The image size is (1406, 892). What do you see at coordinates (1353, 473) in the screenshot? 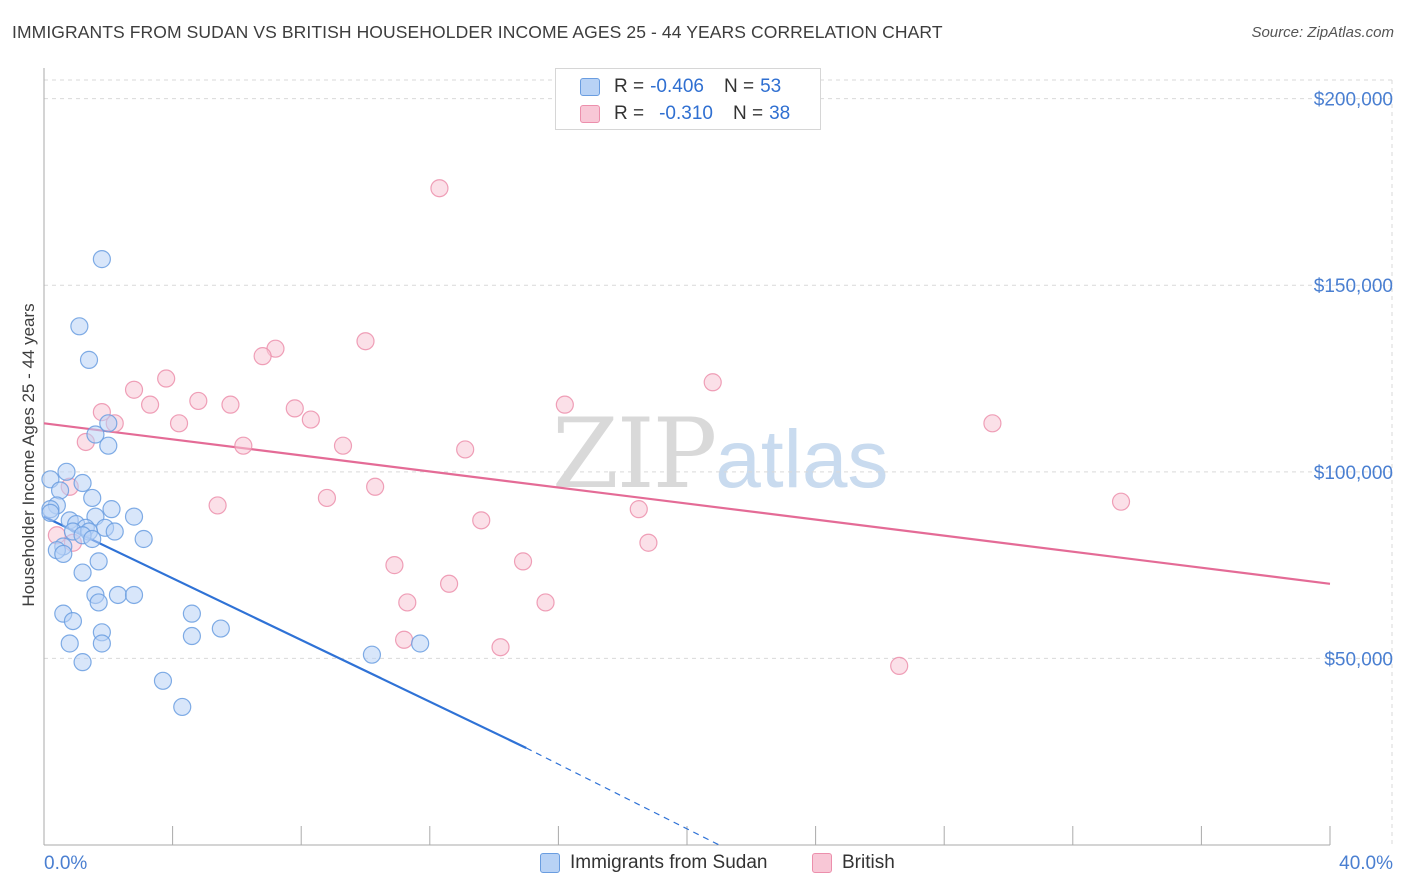
I see `y-tick-label: $100,000` at bounding box center [1353, 473].